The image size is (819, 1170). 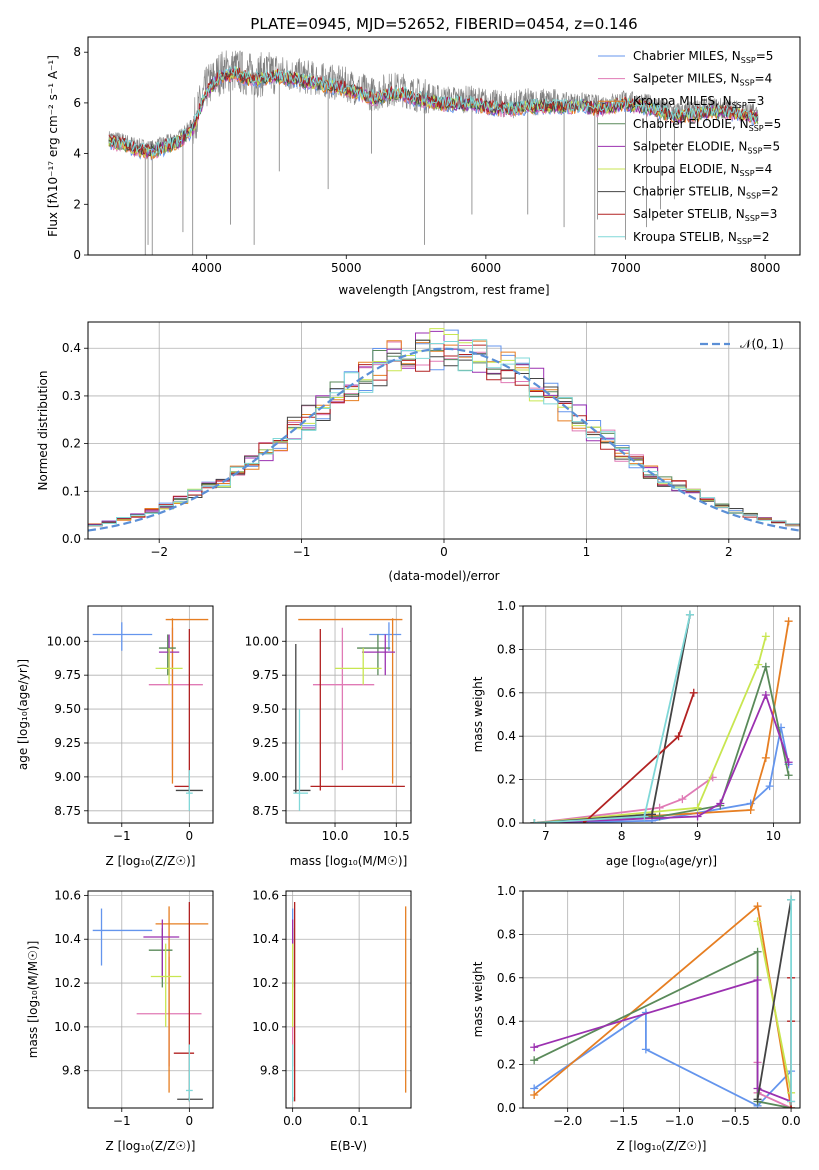 I want to click on axes-frame: −1 0 9.8 10.0 10.2 10.4 10.6, so click(x=134, y=1008).